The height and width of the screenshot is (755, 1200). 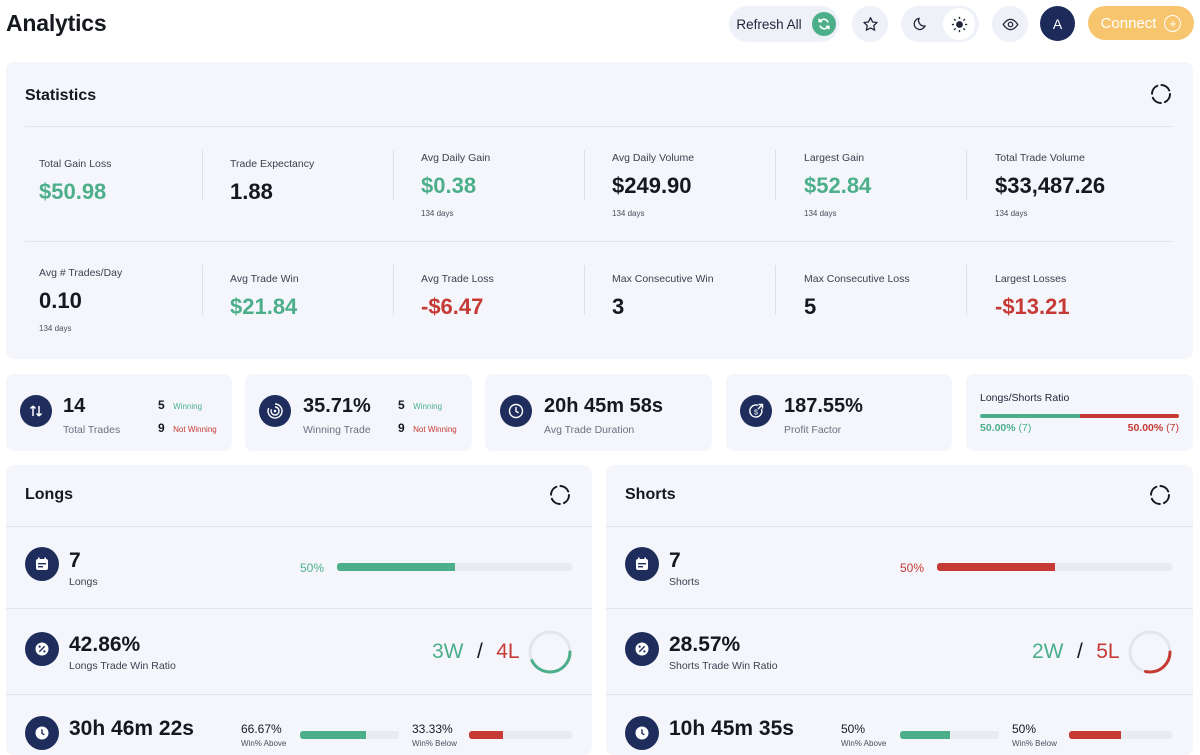 I want to click on theme-toggle, so click(x=940, y=24).